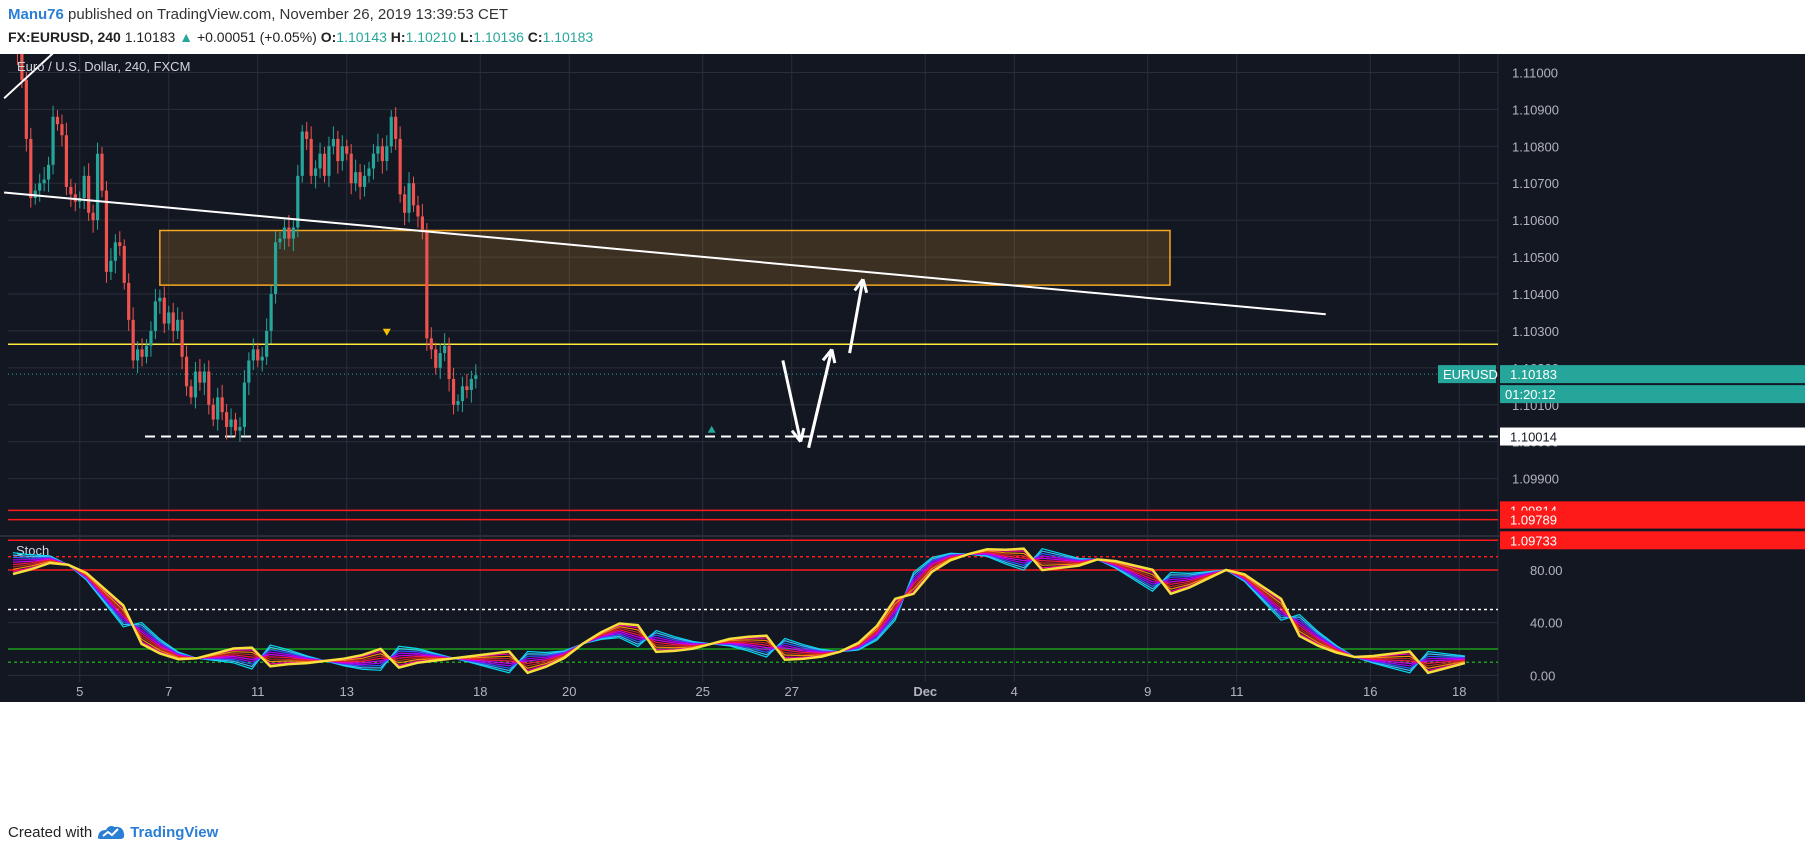 Image resolution: width=1805 pixels, height=854 pixels. Describe the element at coordinates (467, 37) in the screenshot. I see `low-label: L:` at that location.